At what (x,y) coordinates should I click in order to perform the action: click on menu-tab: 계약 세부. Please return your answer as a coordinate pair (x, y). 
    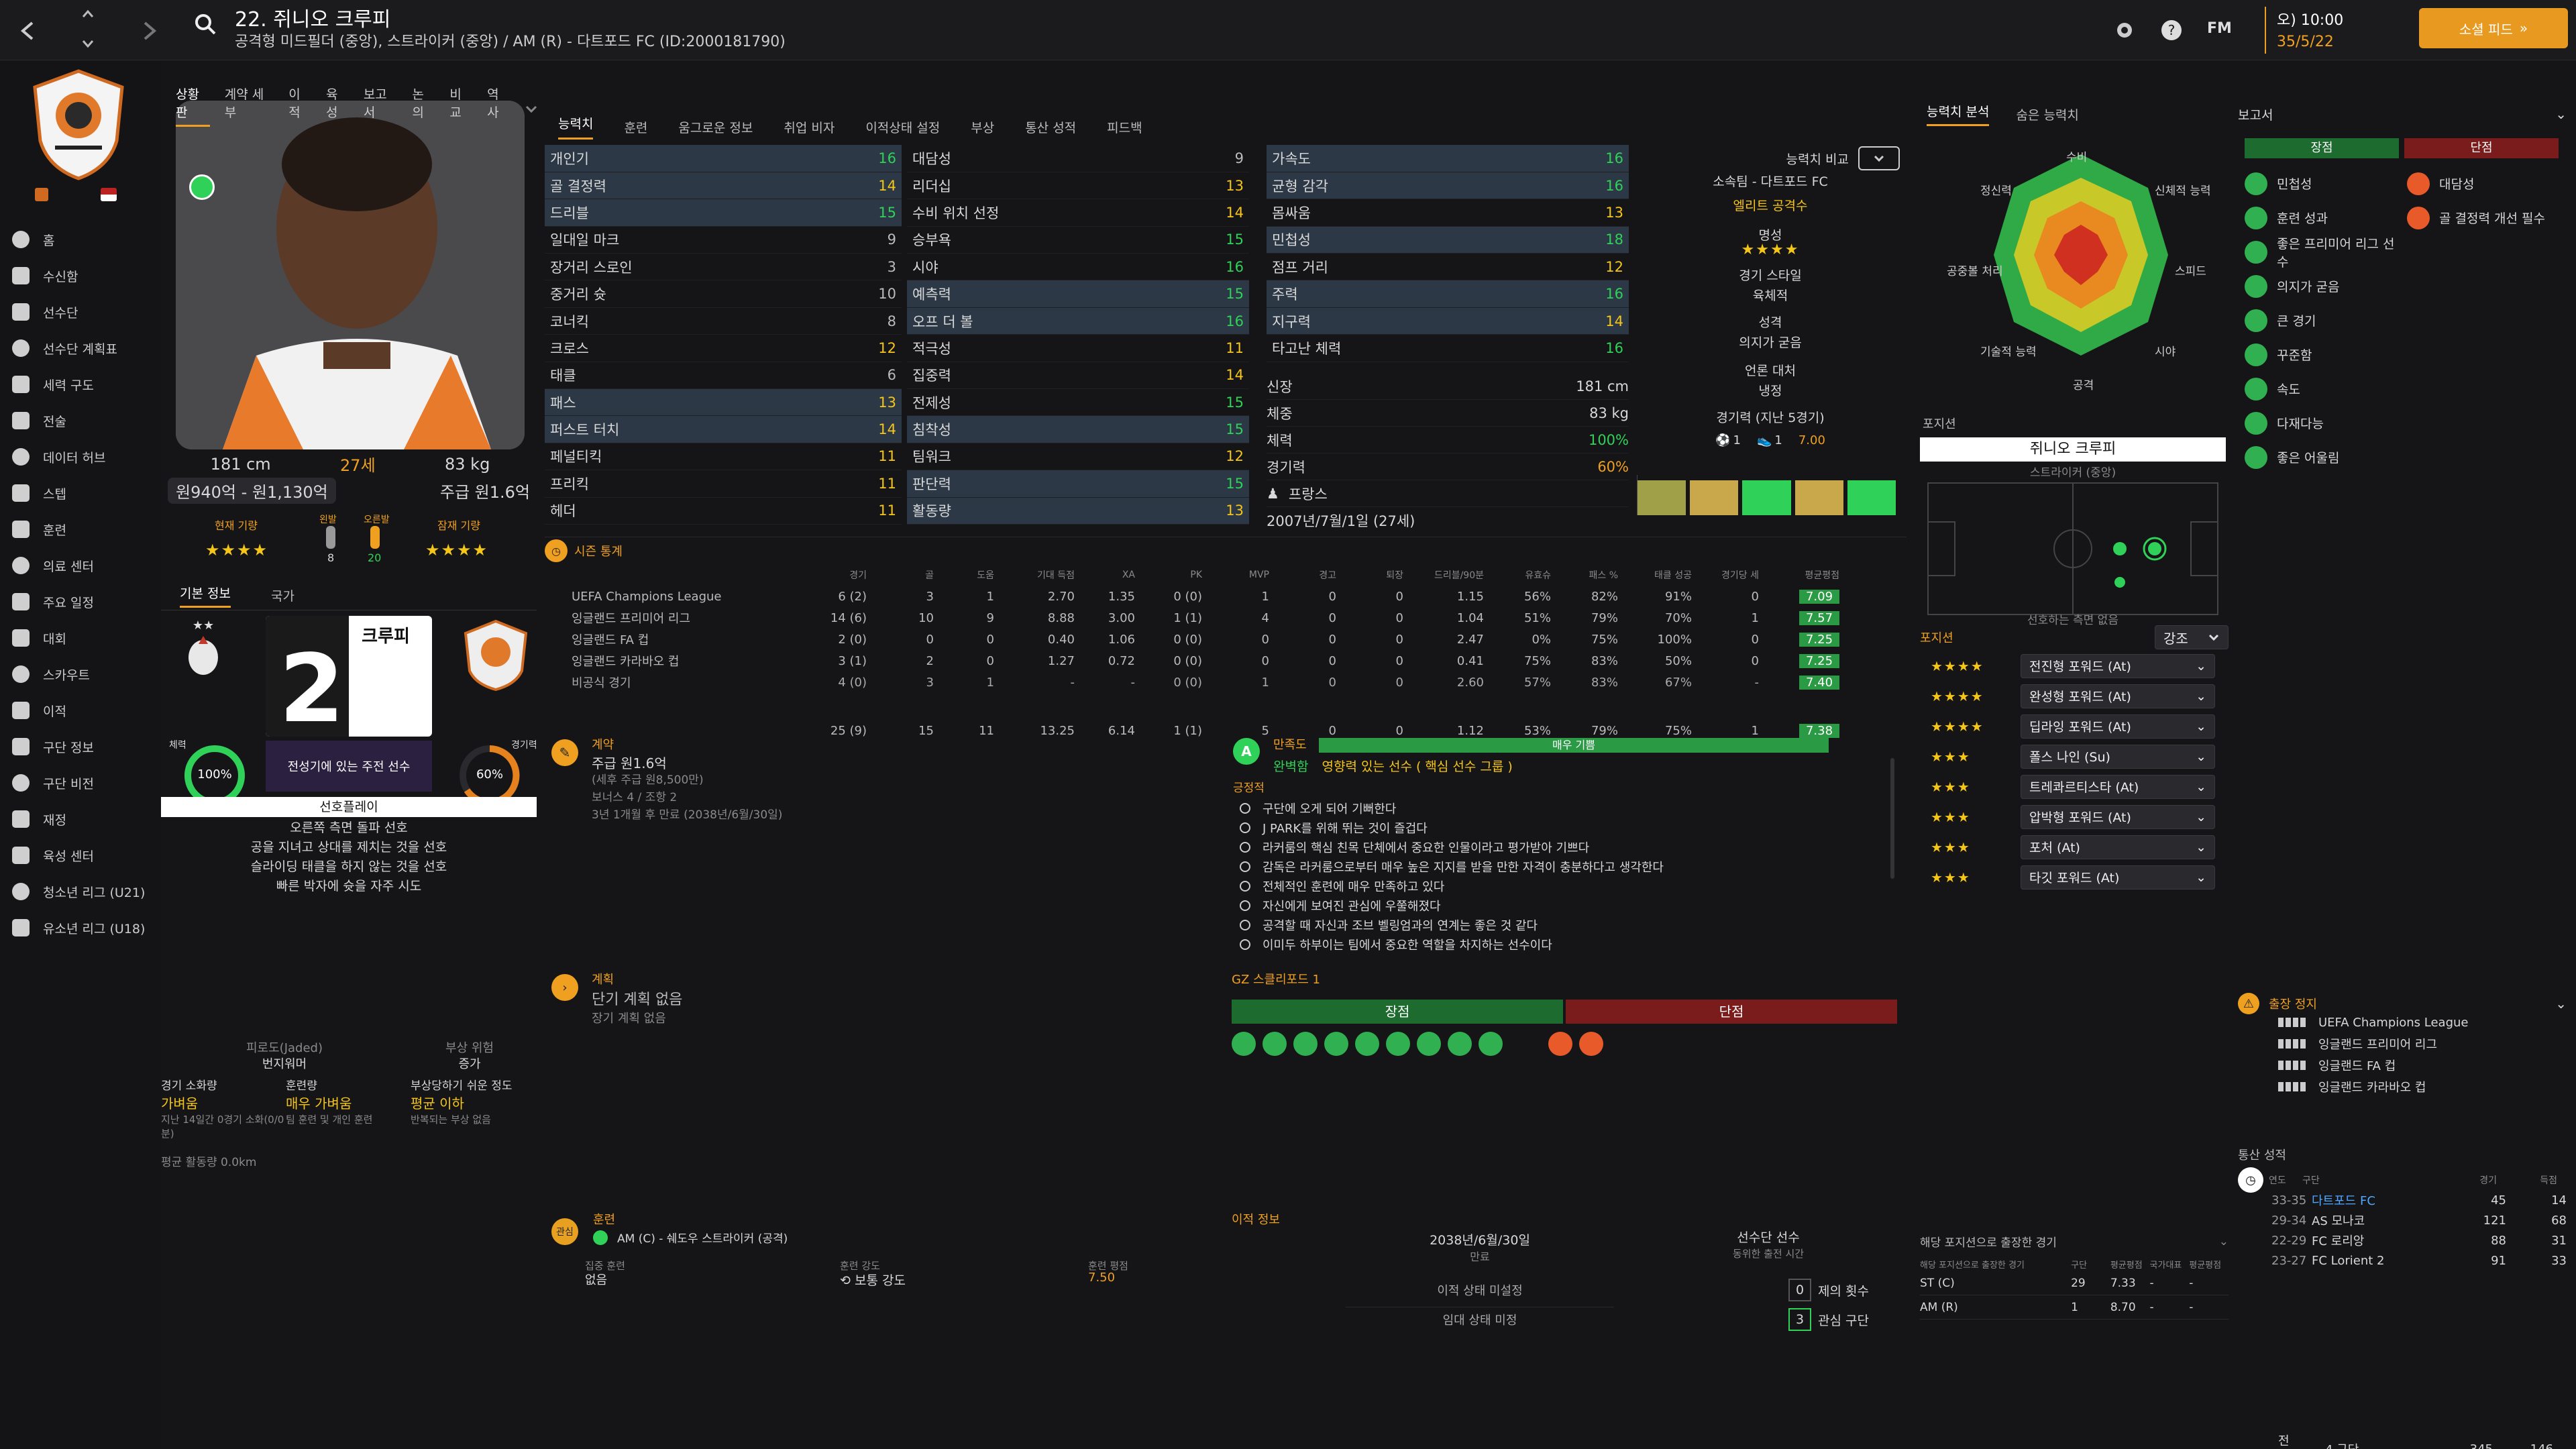
    Looking at the image, I should click on (244, 103).